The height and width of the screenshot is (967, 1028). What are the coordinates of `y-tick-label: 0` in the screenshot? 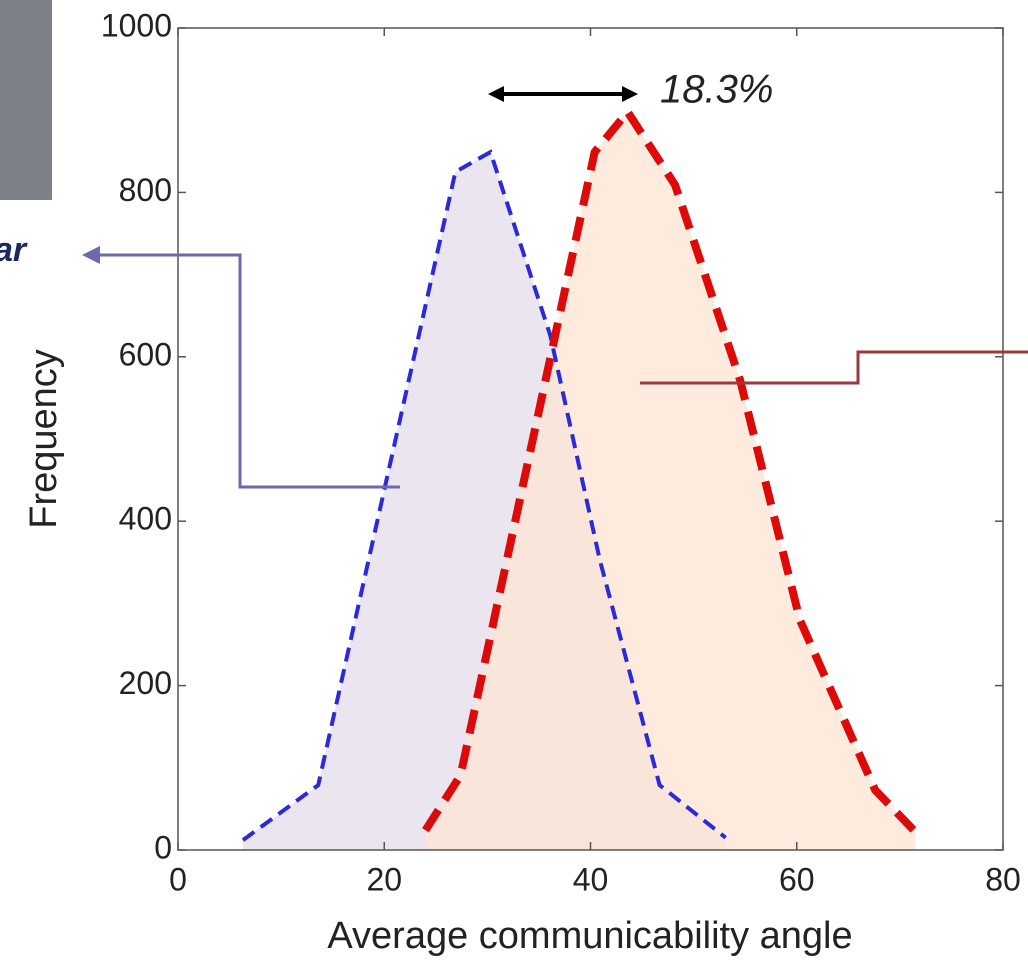 It's located at (163, 847).